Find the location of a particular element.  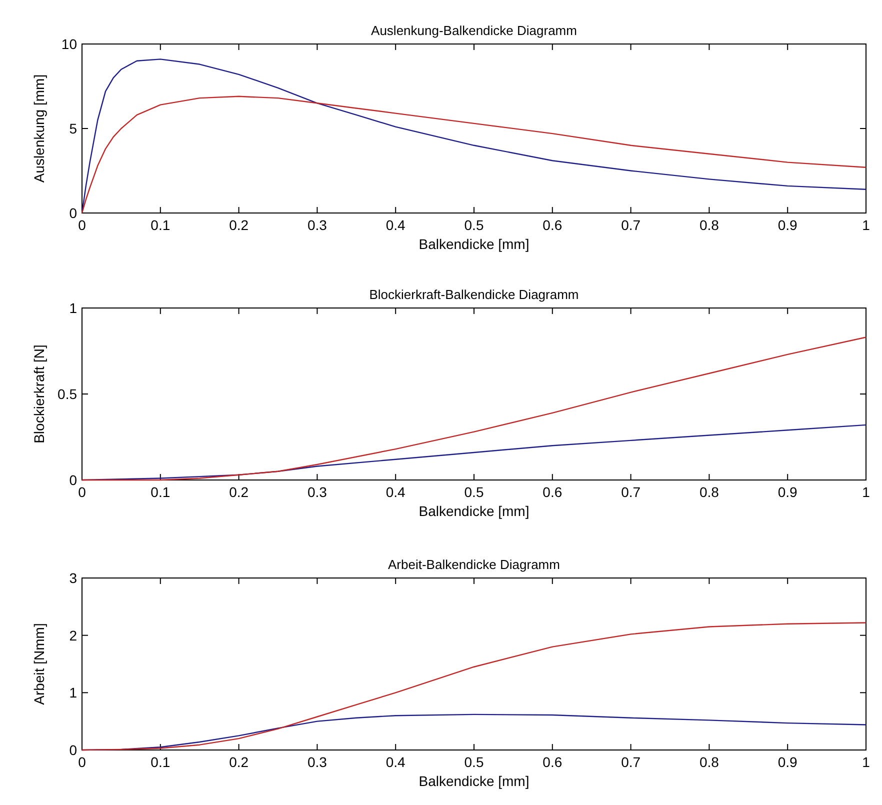

y-tick-label: 10 is located at coordinates (69, 44).